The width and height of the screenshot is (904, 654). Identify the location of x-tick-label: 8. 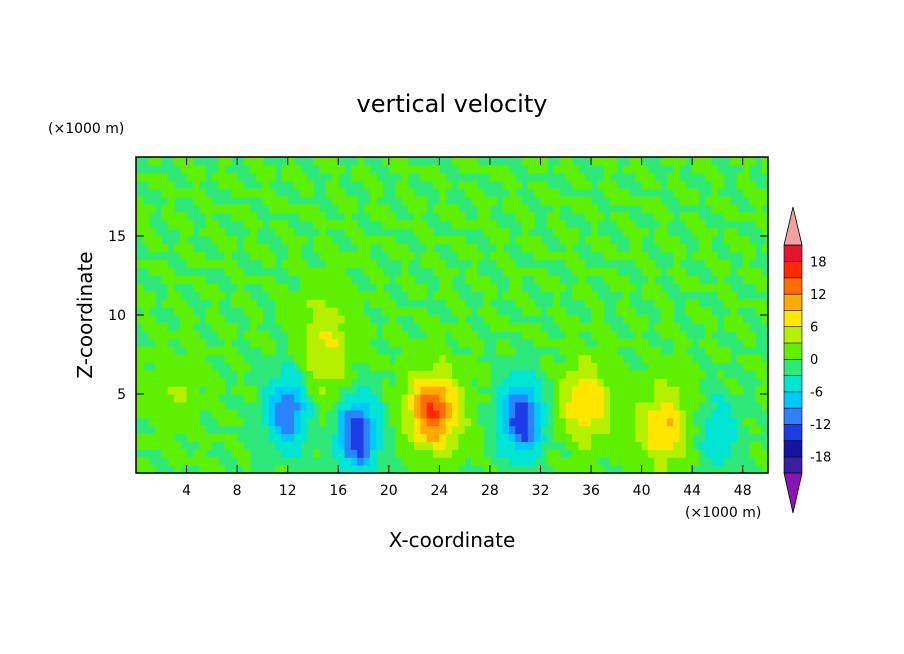
(237, 491).